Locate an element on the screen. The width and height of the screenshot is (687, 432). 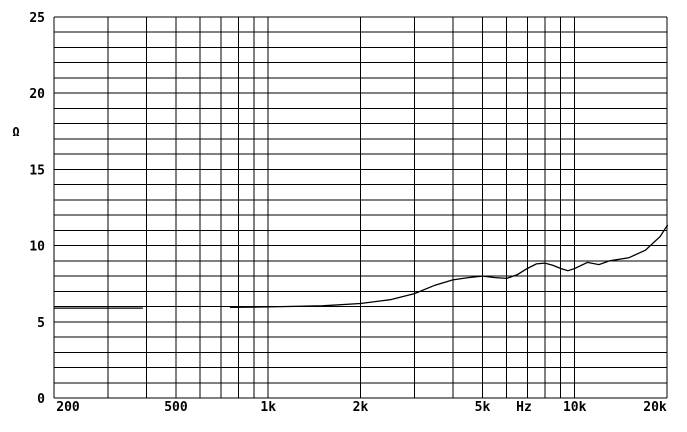
x-tick-label: 20k is located at coordinates (655, 407).